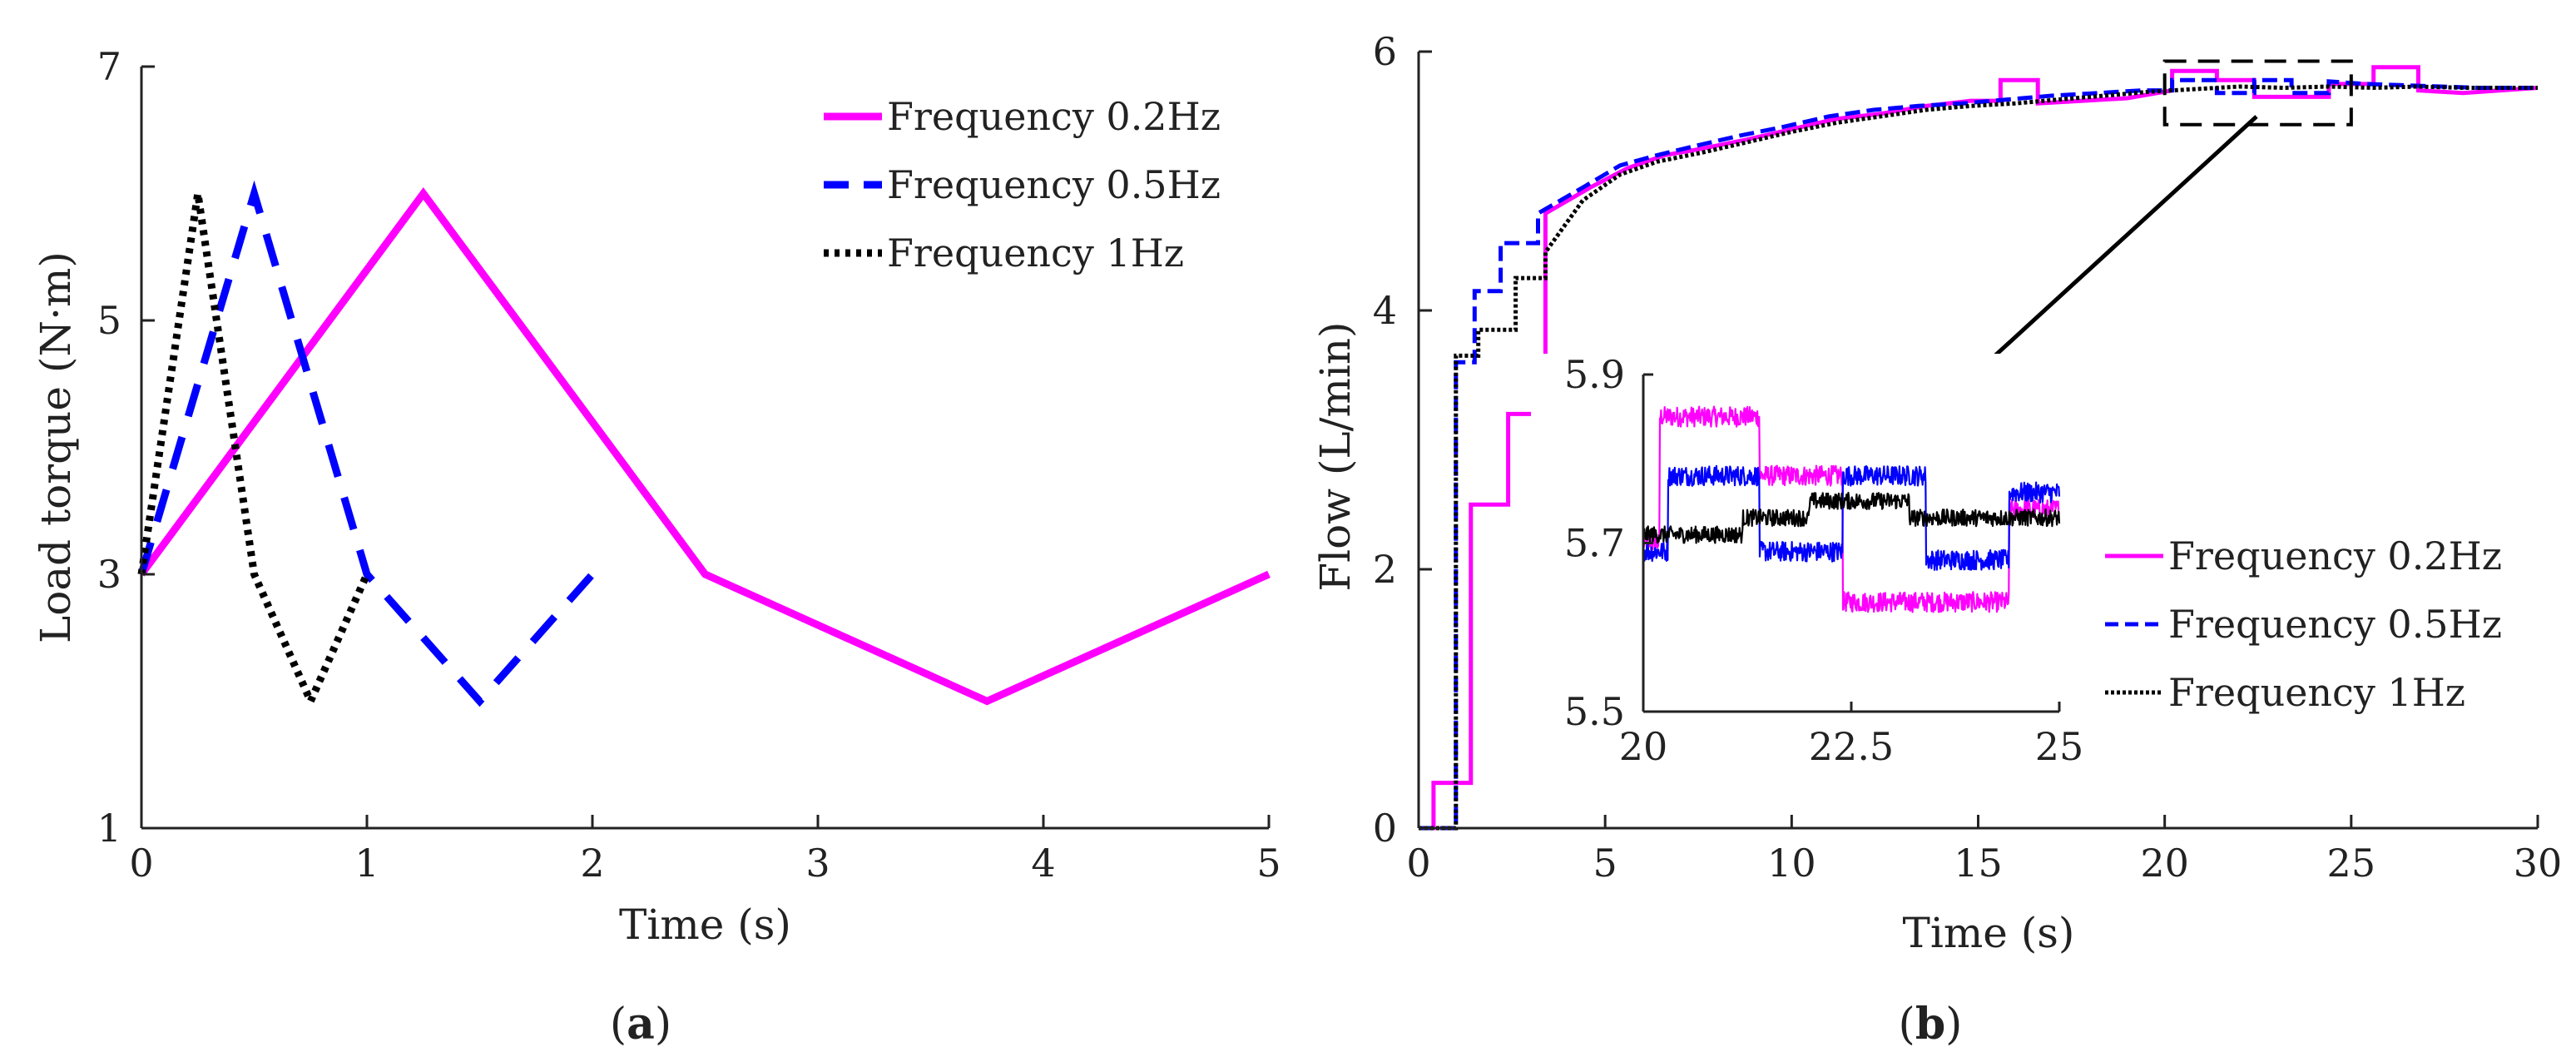 This screenshot has height=1062, width=2576. Describe the element at coordinates (1268, 863) in the screenshot. I see `panel-a-x-tick-label: 5` at that location.